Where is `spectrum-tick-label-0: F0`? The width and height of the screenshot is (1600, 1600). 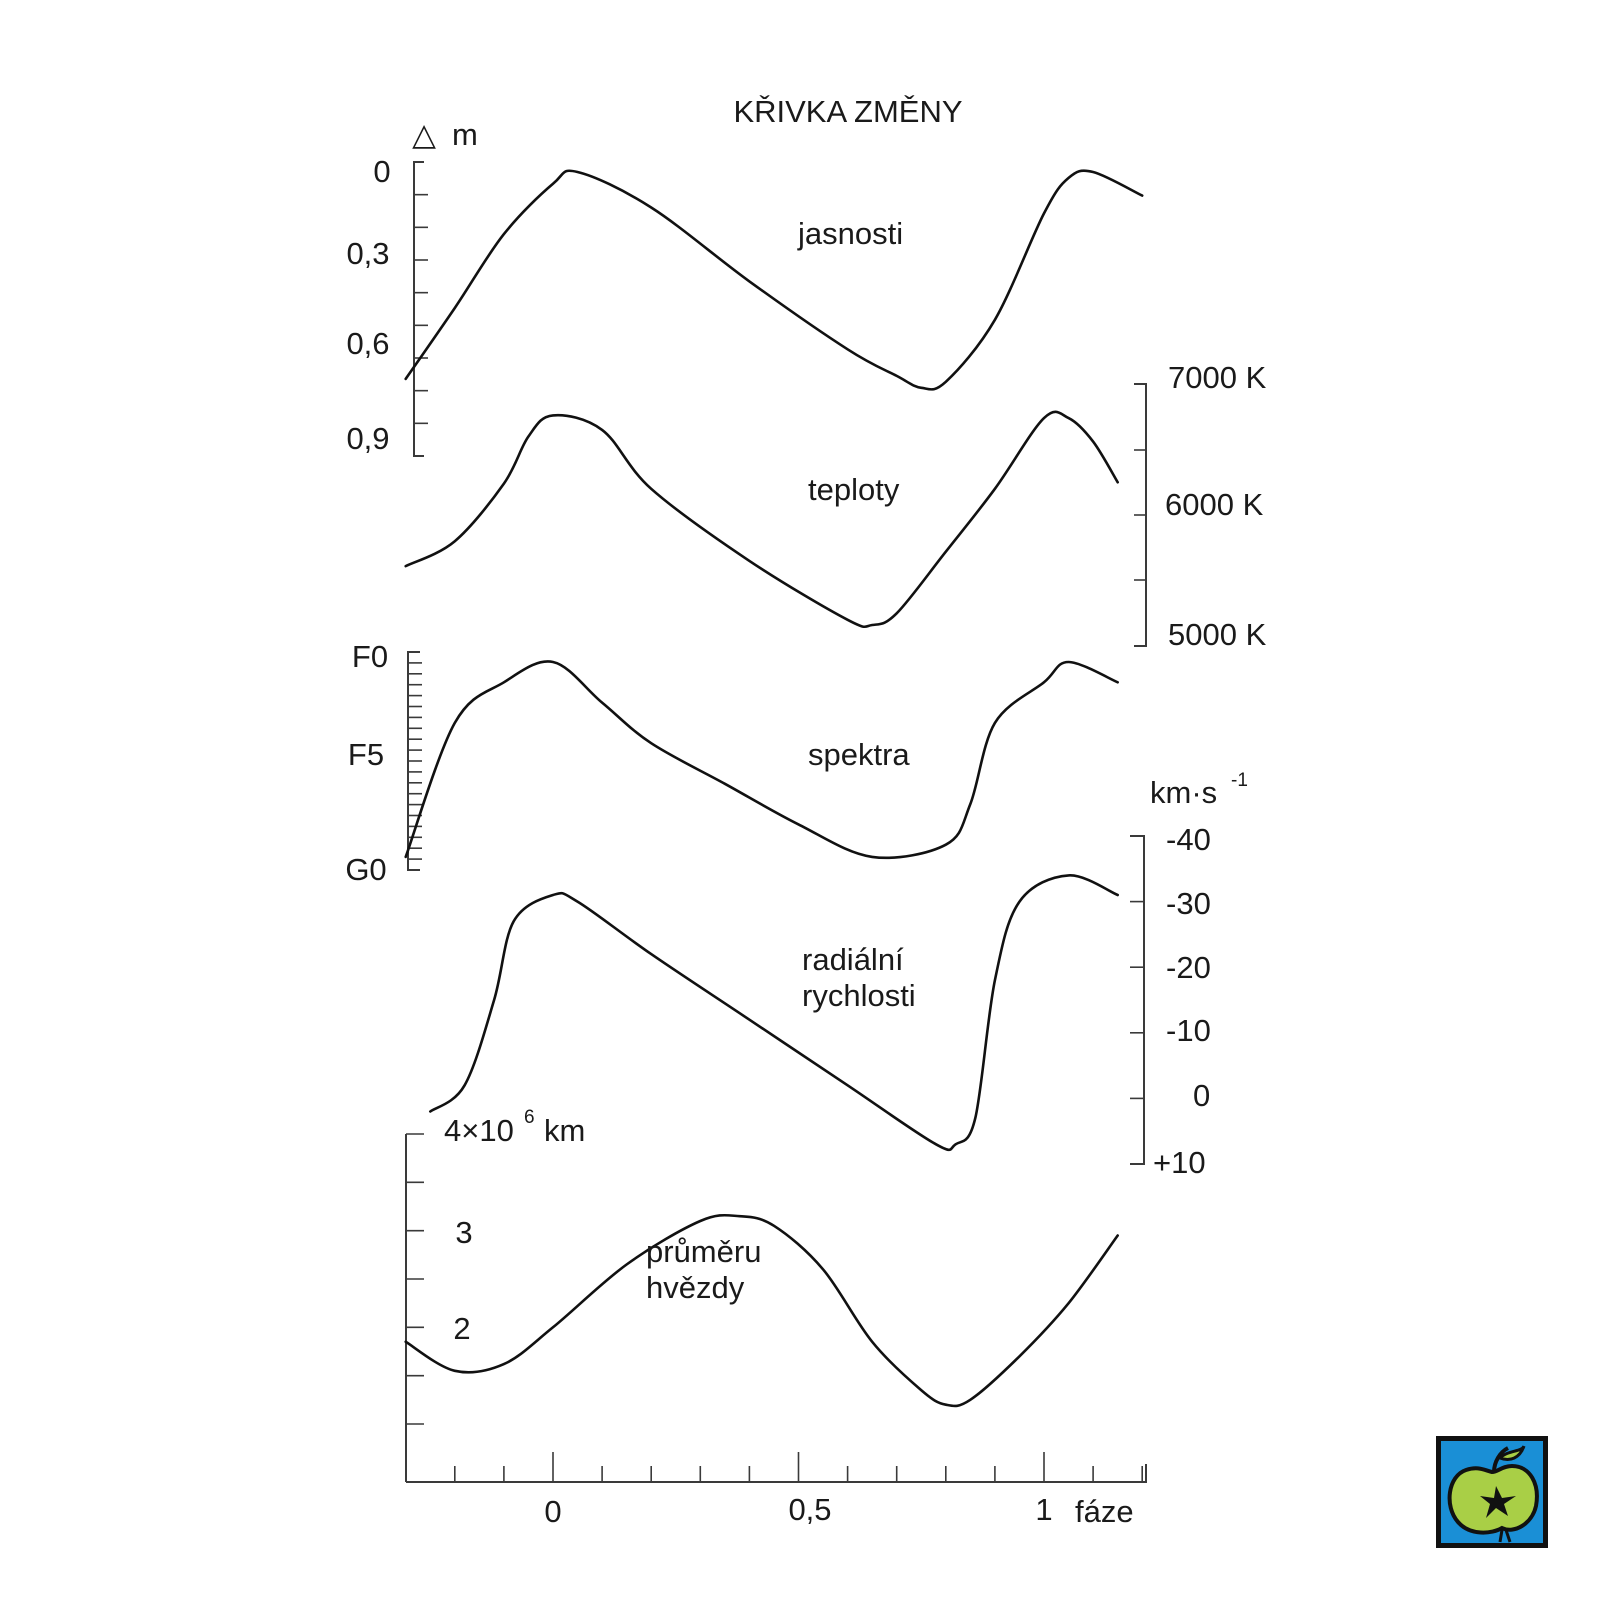
spectrum-tick-label-0: F0 is located at coordinates (370, 656).